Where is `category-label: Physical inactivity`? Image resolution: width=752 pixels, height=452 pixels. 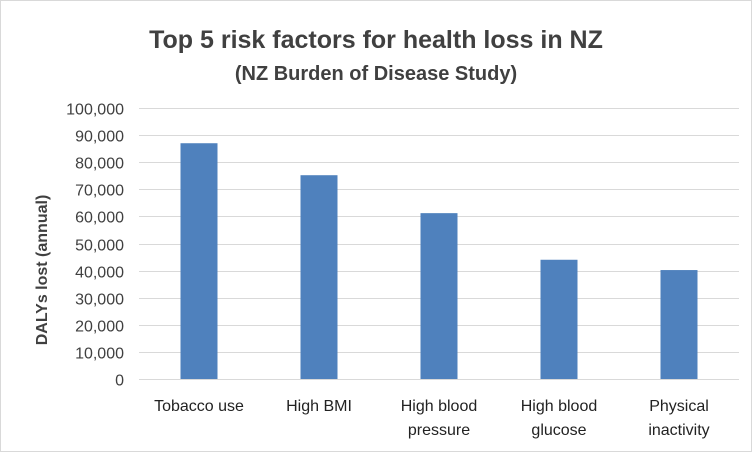 category-label: Physical inactivity is located at coordinates (678, 418).